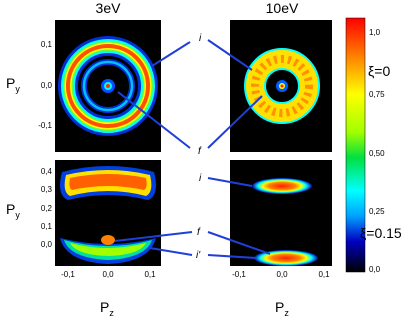 The height and width of the screenshot is (325, 415). I want to click on y-tick-label: -0,1, so click(45, 125).